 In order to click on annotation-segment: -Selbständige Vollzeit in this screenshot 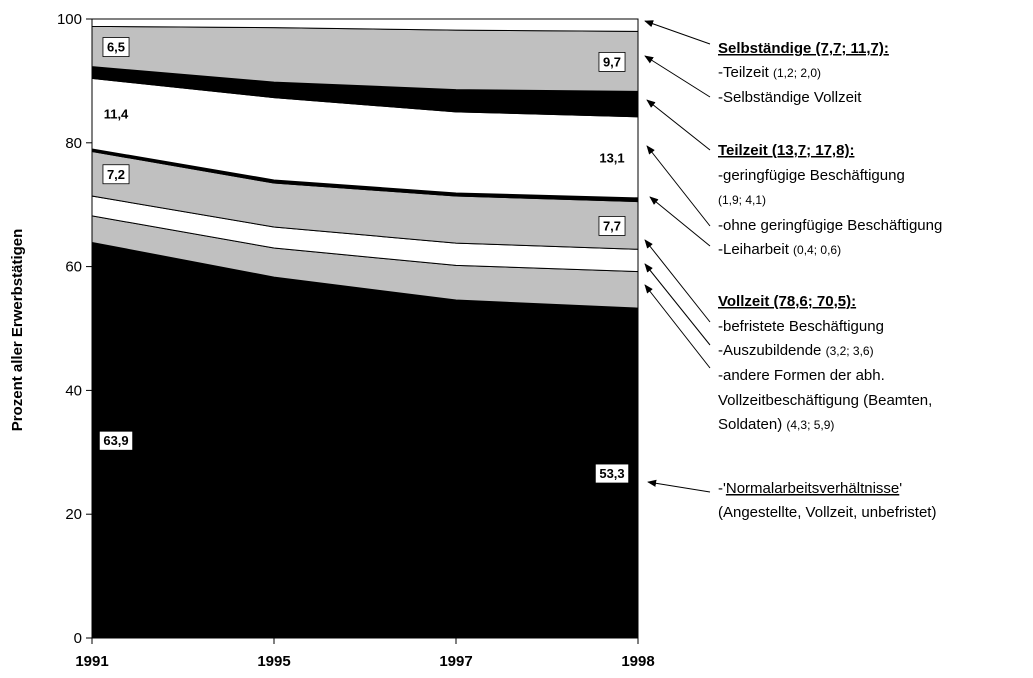, I will do `click(790, 97)`.